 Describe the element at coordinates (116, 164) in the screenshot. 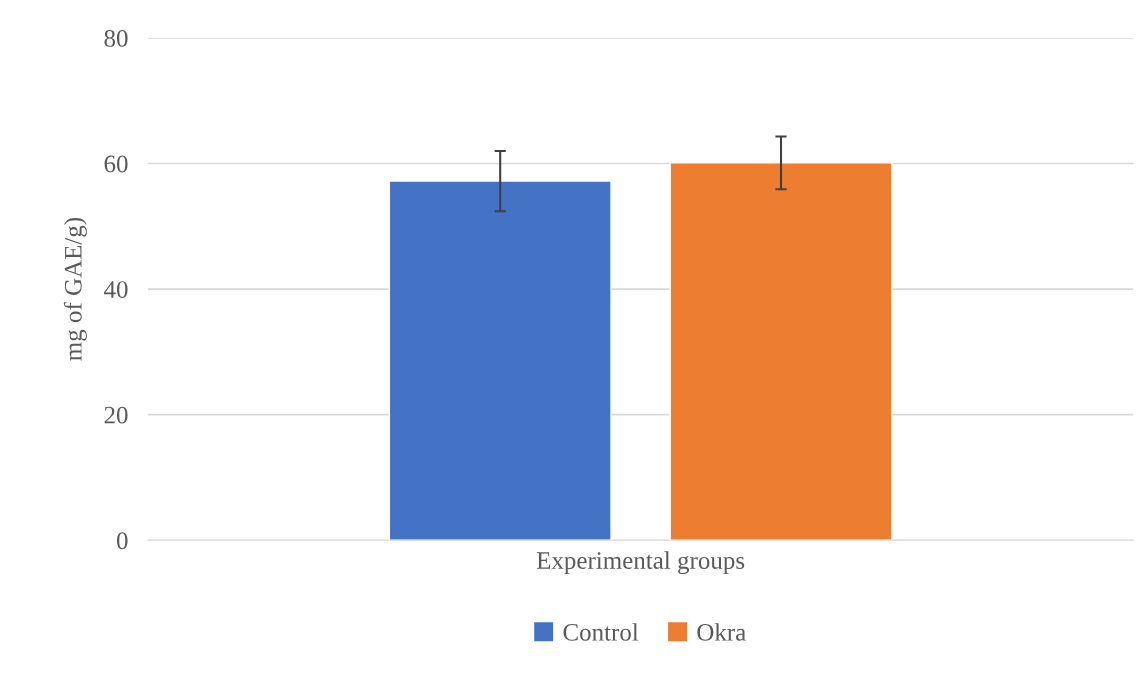

I see `y-tick-label: 60` at that location.